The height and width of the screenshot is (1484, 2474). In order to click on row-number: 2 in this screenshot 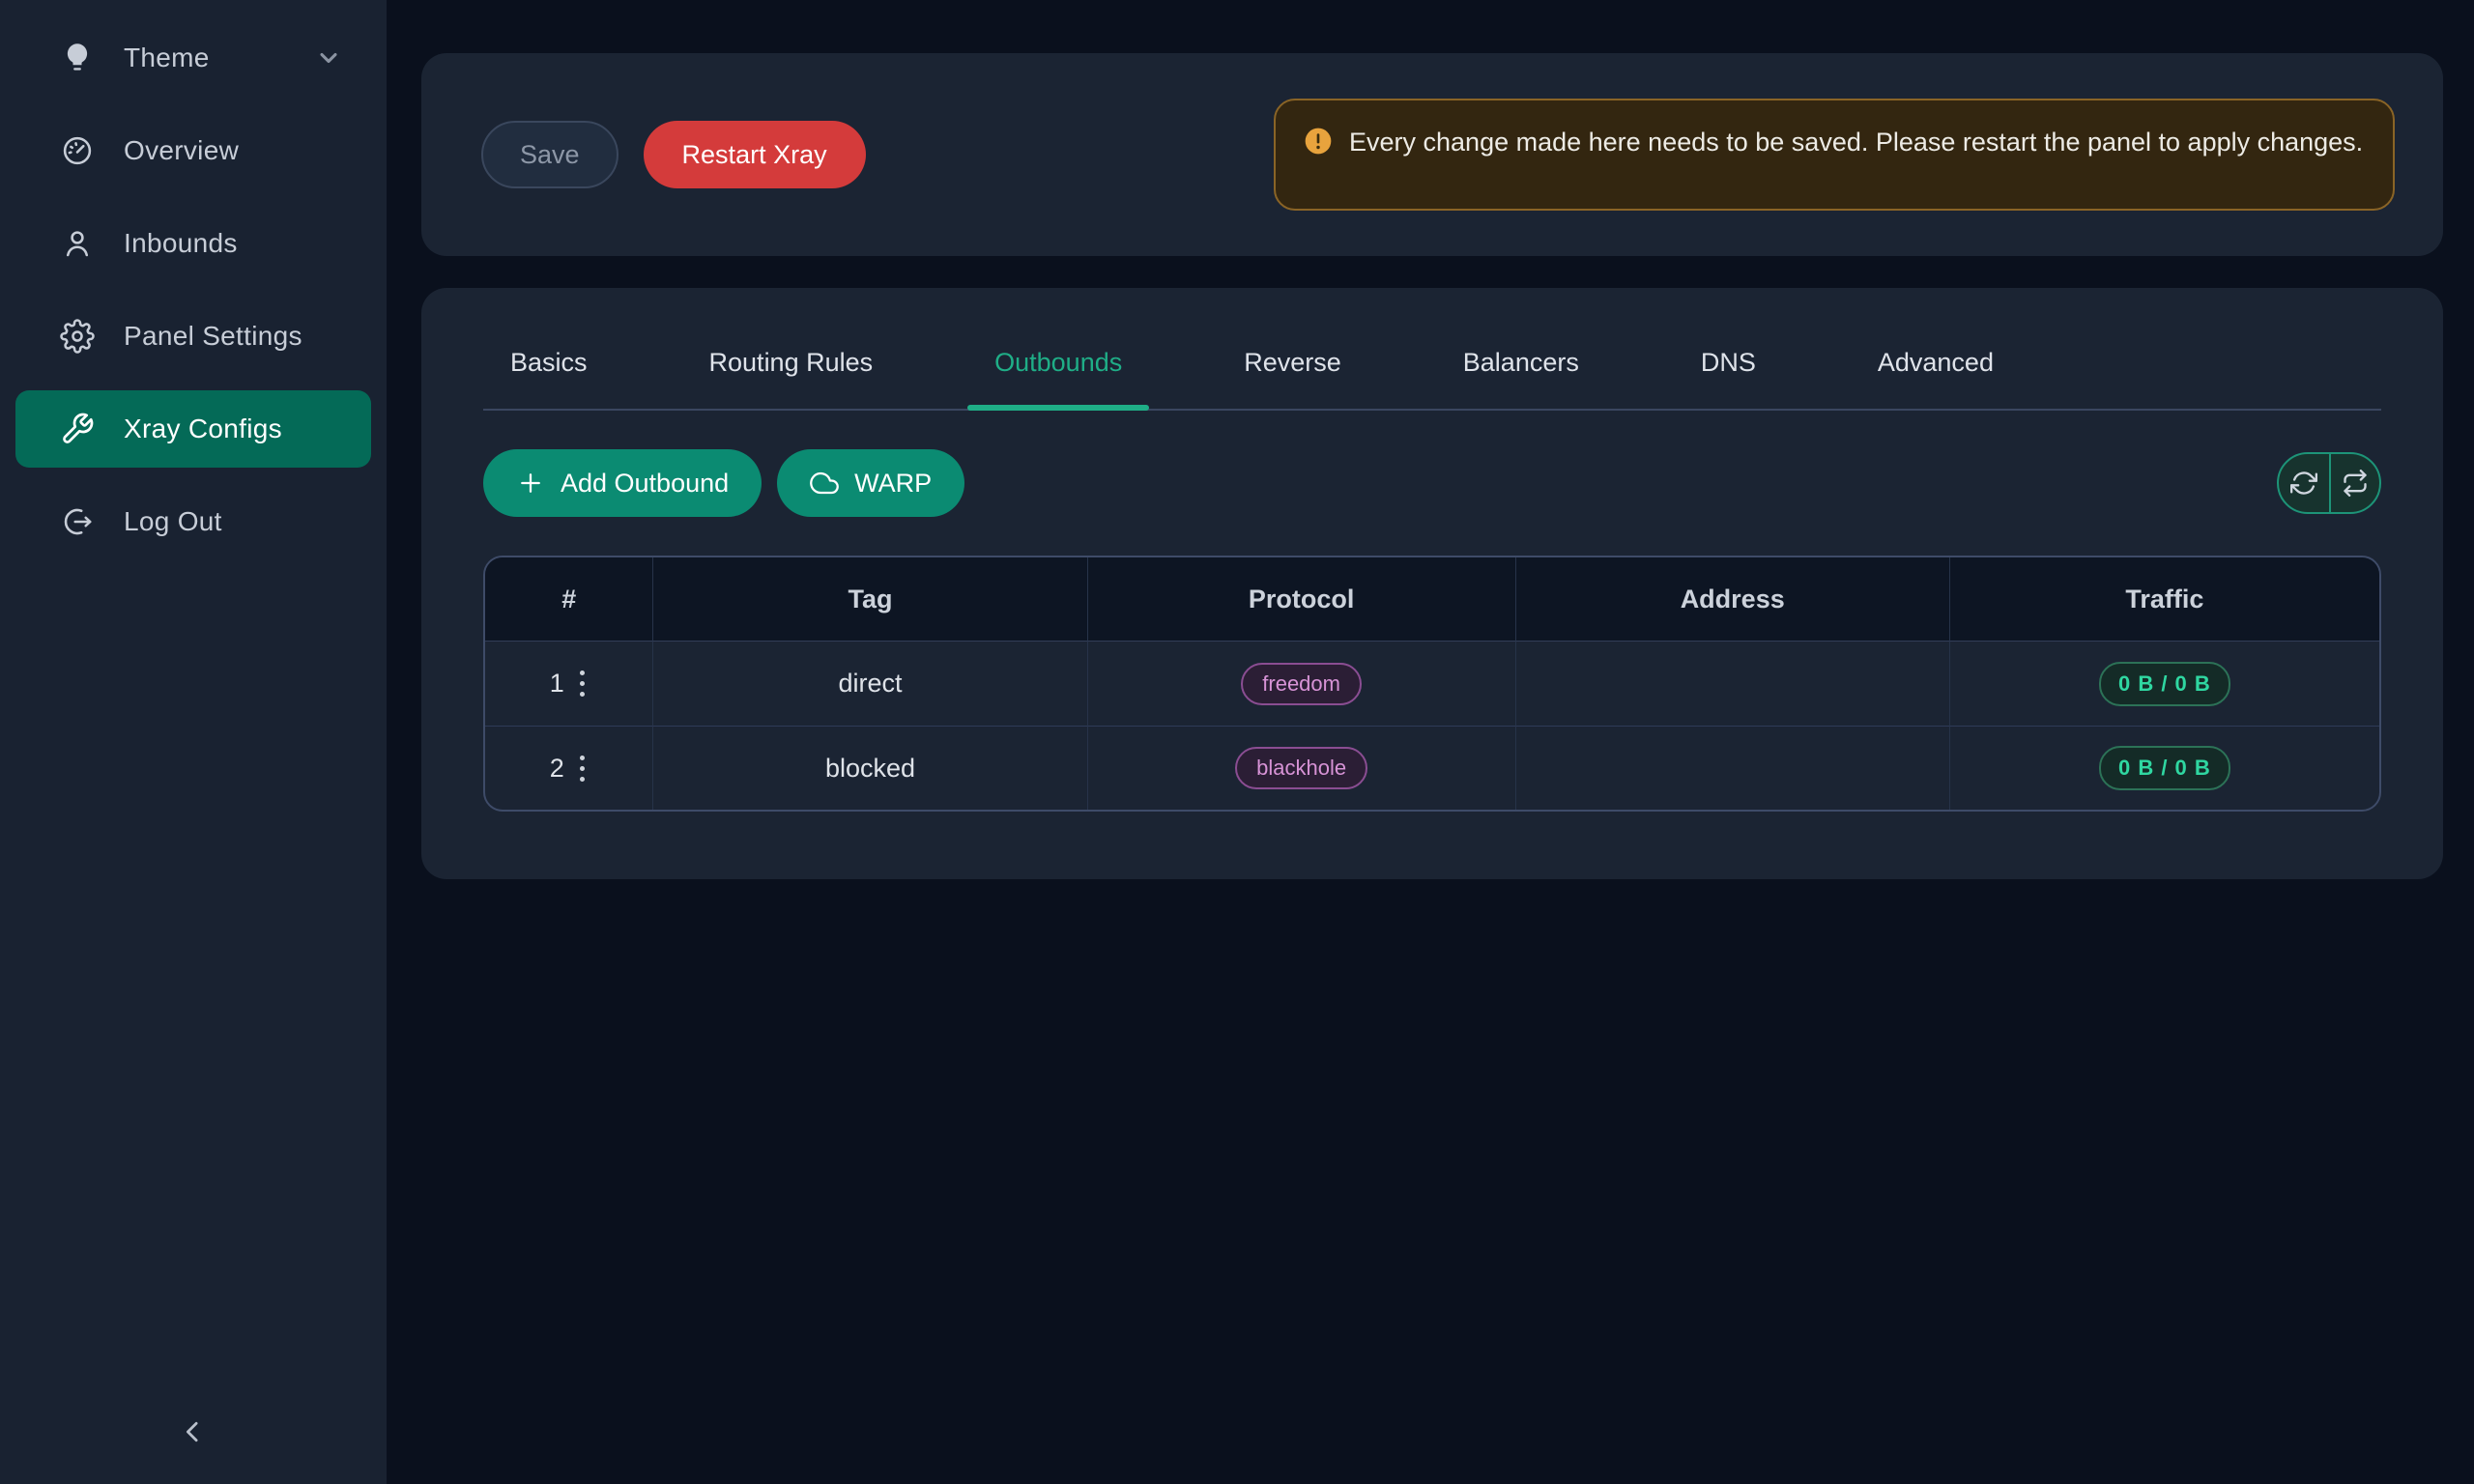, I will do `click(556, 768)`.